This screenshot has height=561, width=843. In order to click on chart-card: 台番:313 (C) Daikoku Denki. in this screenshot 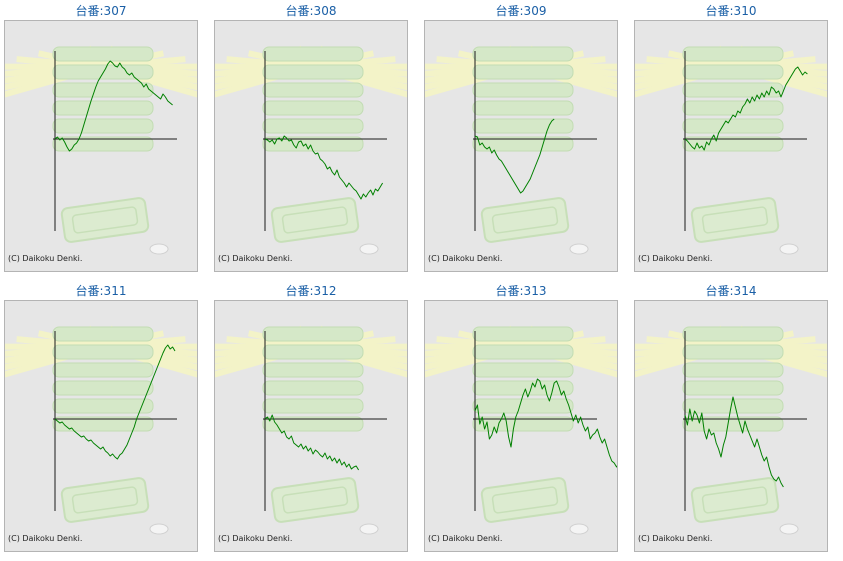, I will do `click(521, 416)`.